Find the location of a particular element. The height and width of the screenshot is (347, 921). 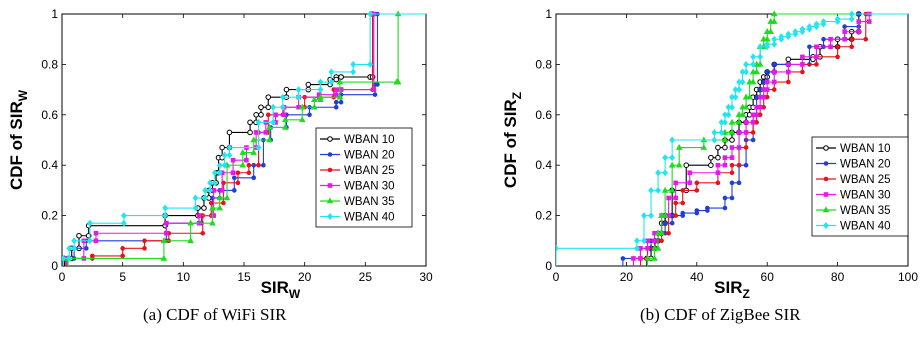

x-tick-label: 15 is located at coordinates (244, 277).